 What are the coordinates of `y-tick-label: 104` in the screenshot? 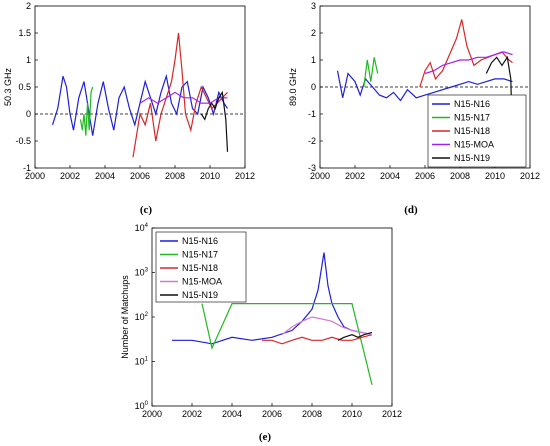 It's located at (142, 228).